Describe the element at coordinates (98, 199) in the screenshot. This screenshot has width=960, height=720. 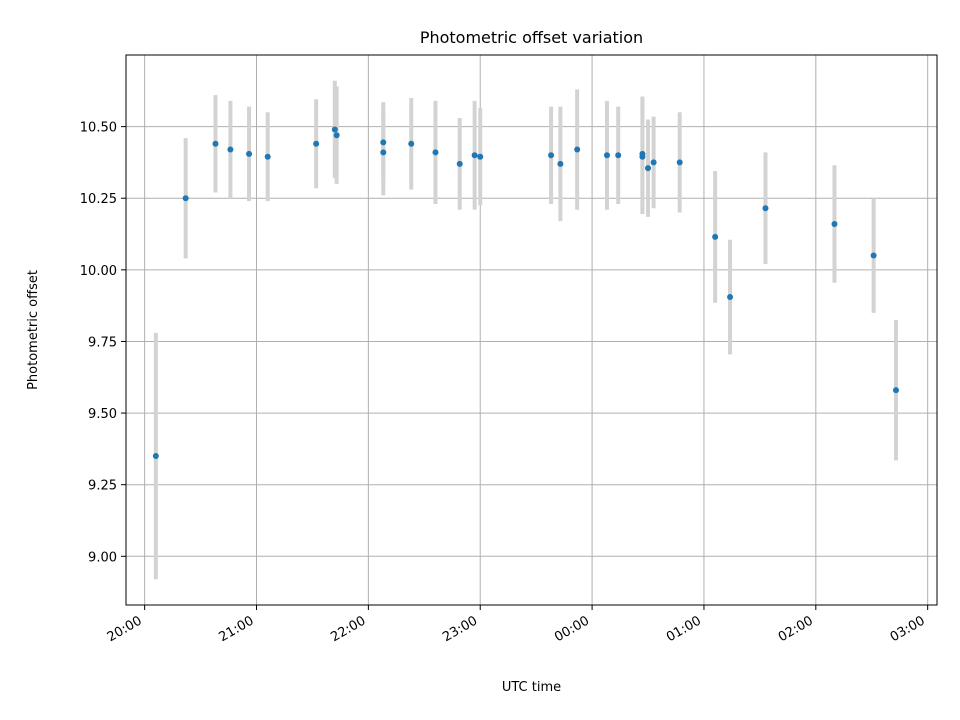
I see `y-tick-label: 10.25` at that location.